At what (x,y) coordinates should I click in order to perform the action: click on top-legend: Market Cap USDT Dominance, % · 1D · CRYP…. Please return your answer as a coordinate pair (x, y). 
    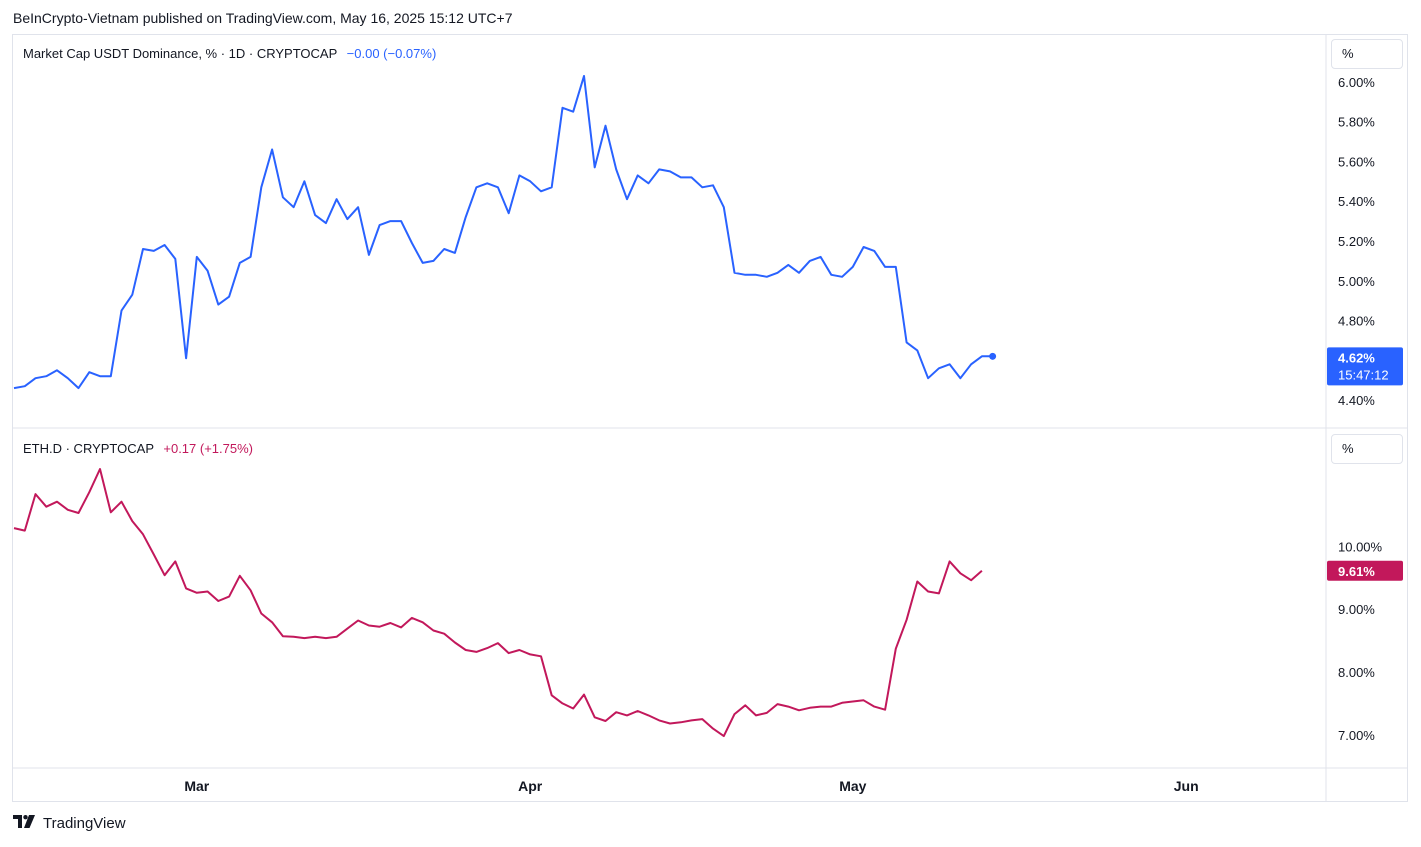
    Looking at the image, I should click on (229, 53).